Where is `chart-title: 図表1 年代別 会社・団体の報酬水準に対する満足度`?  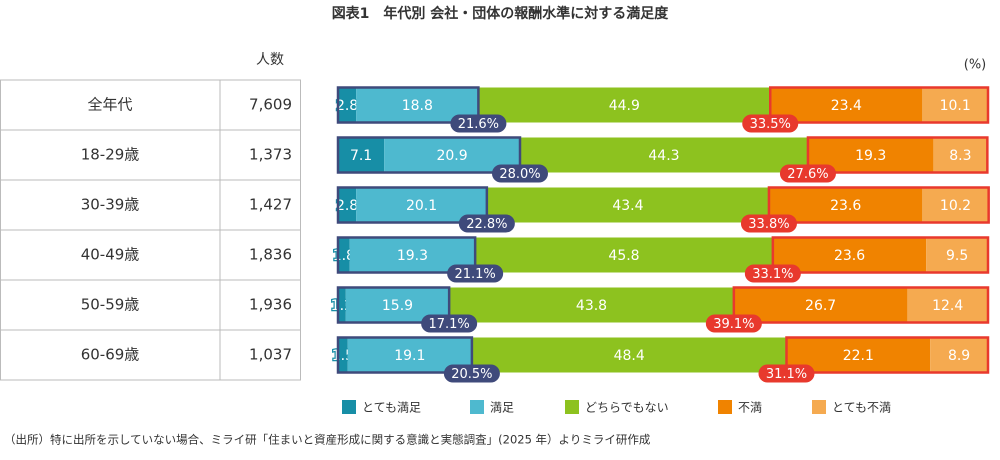
chart-title: 図表1 年代別 会社・団体の報酬水準に対する満足度 is located at coordinates (501, 13).